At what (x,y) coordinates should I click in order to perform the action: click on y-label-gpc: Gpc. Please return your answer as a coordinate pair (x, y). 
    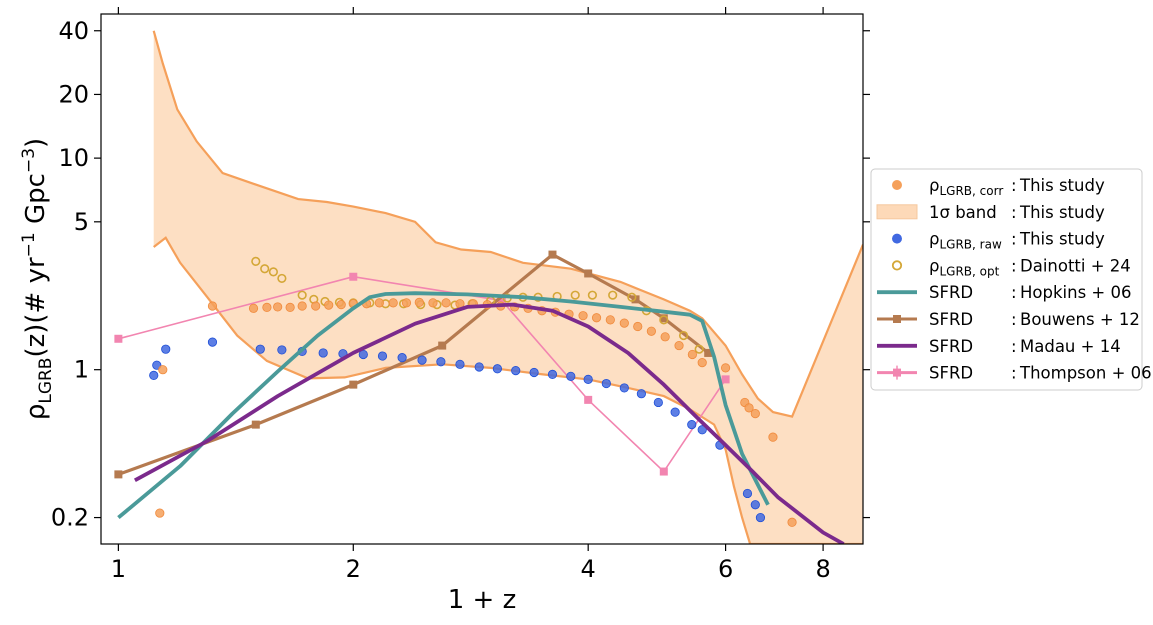
    Looking at the image, I should click on (36, 202).